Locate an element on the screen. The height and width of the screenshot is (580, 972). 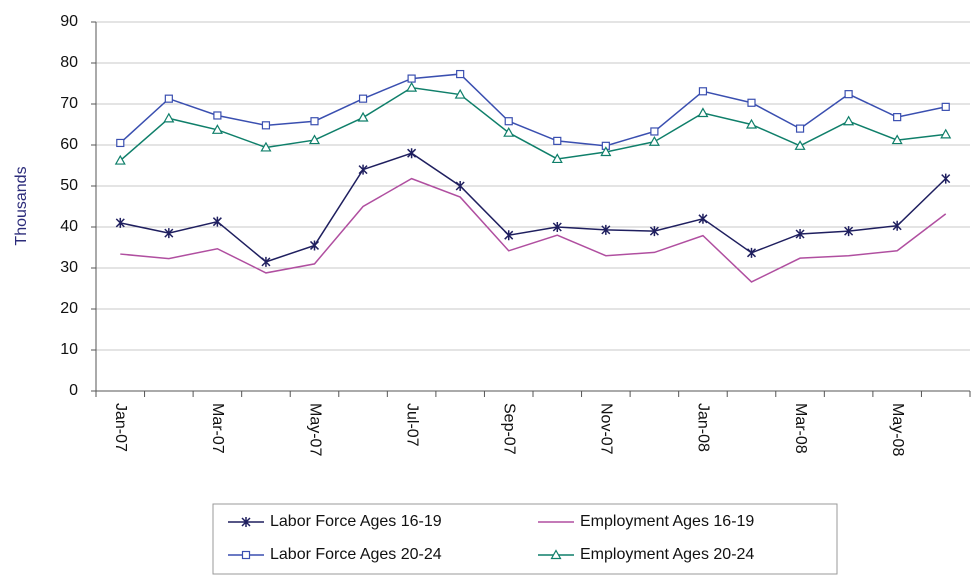
y-tick-label: 10 is located at coordinates (69, 349).